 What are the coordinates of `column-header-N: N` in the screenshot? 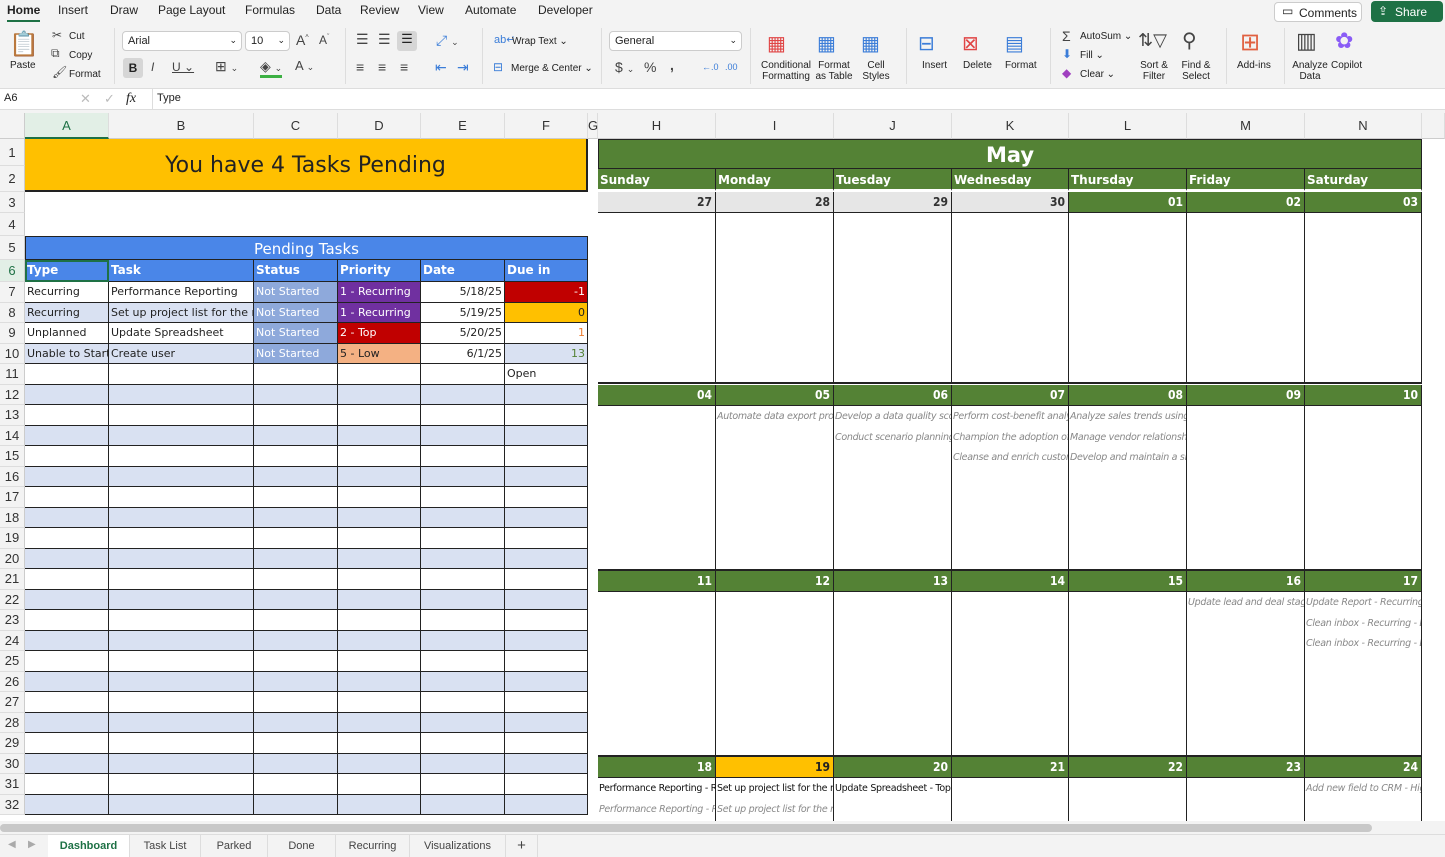 It's located at (1363, 126).